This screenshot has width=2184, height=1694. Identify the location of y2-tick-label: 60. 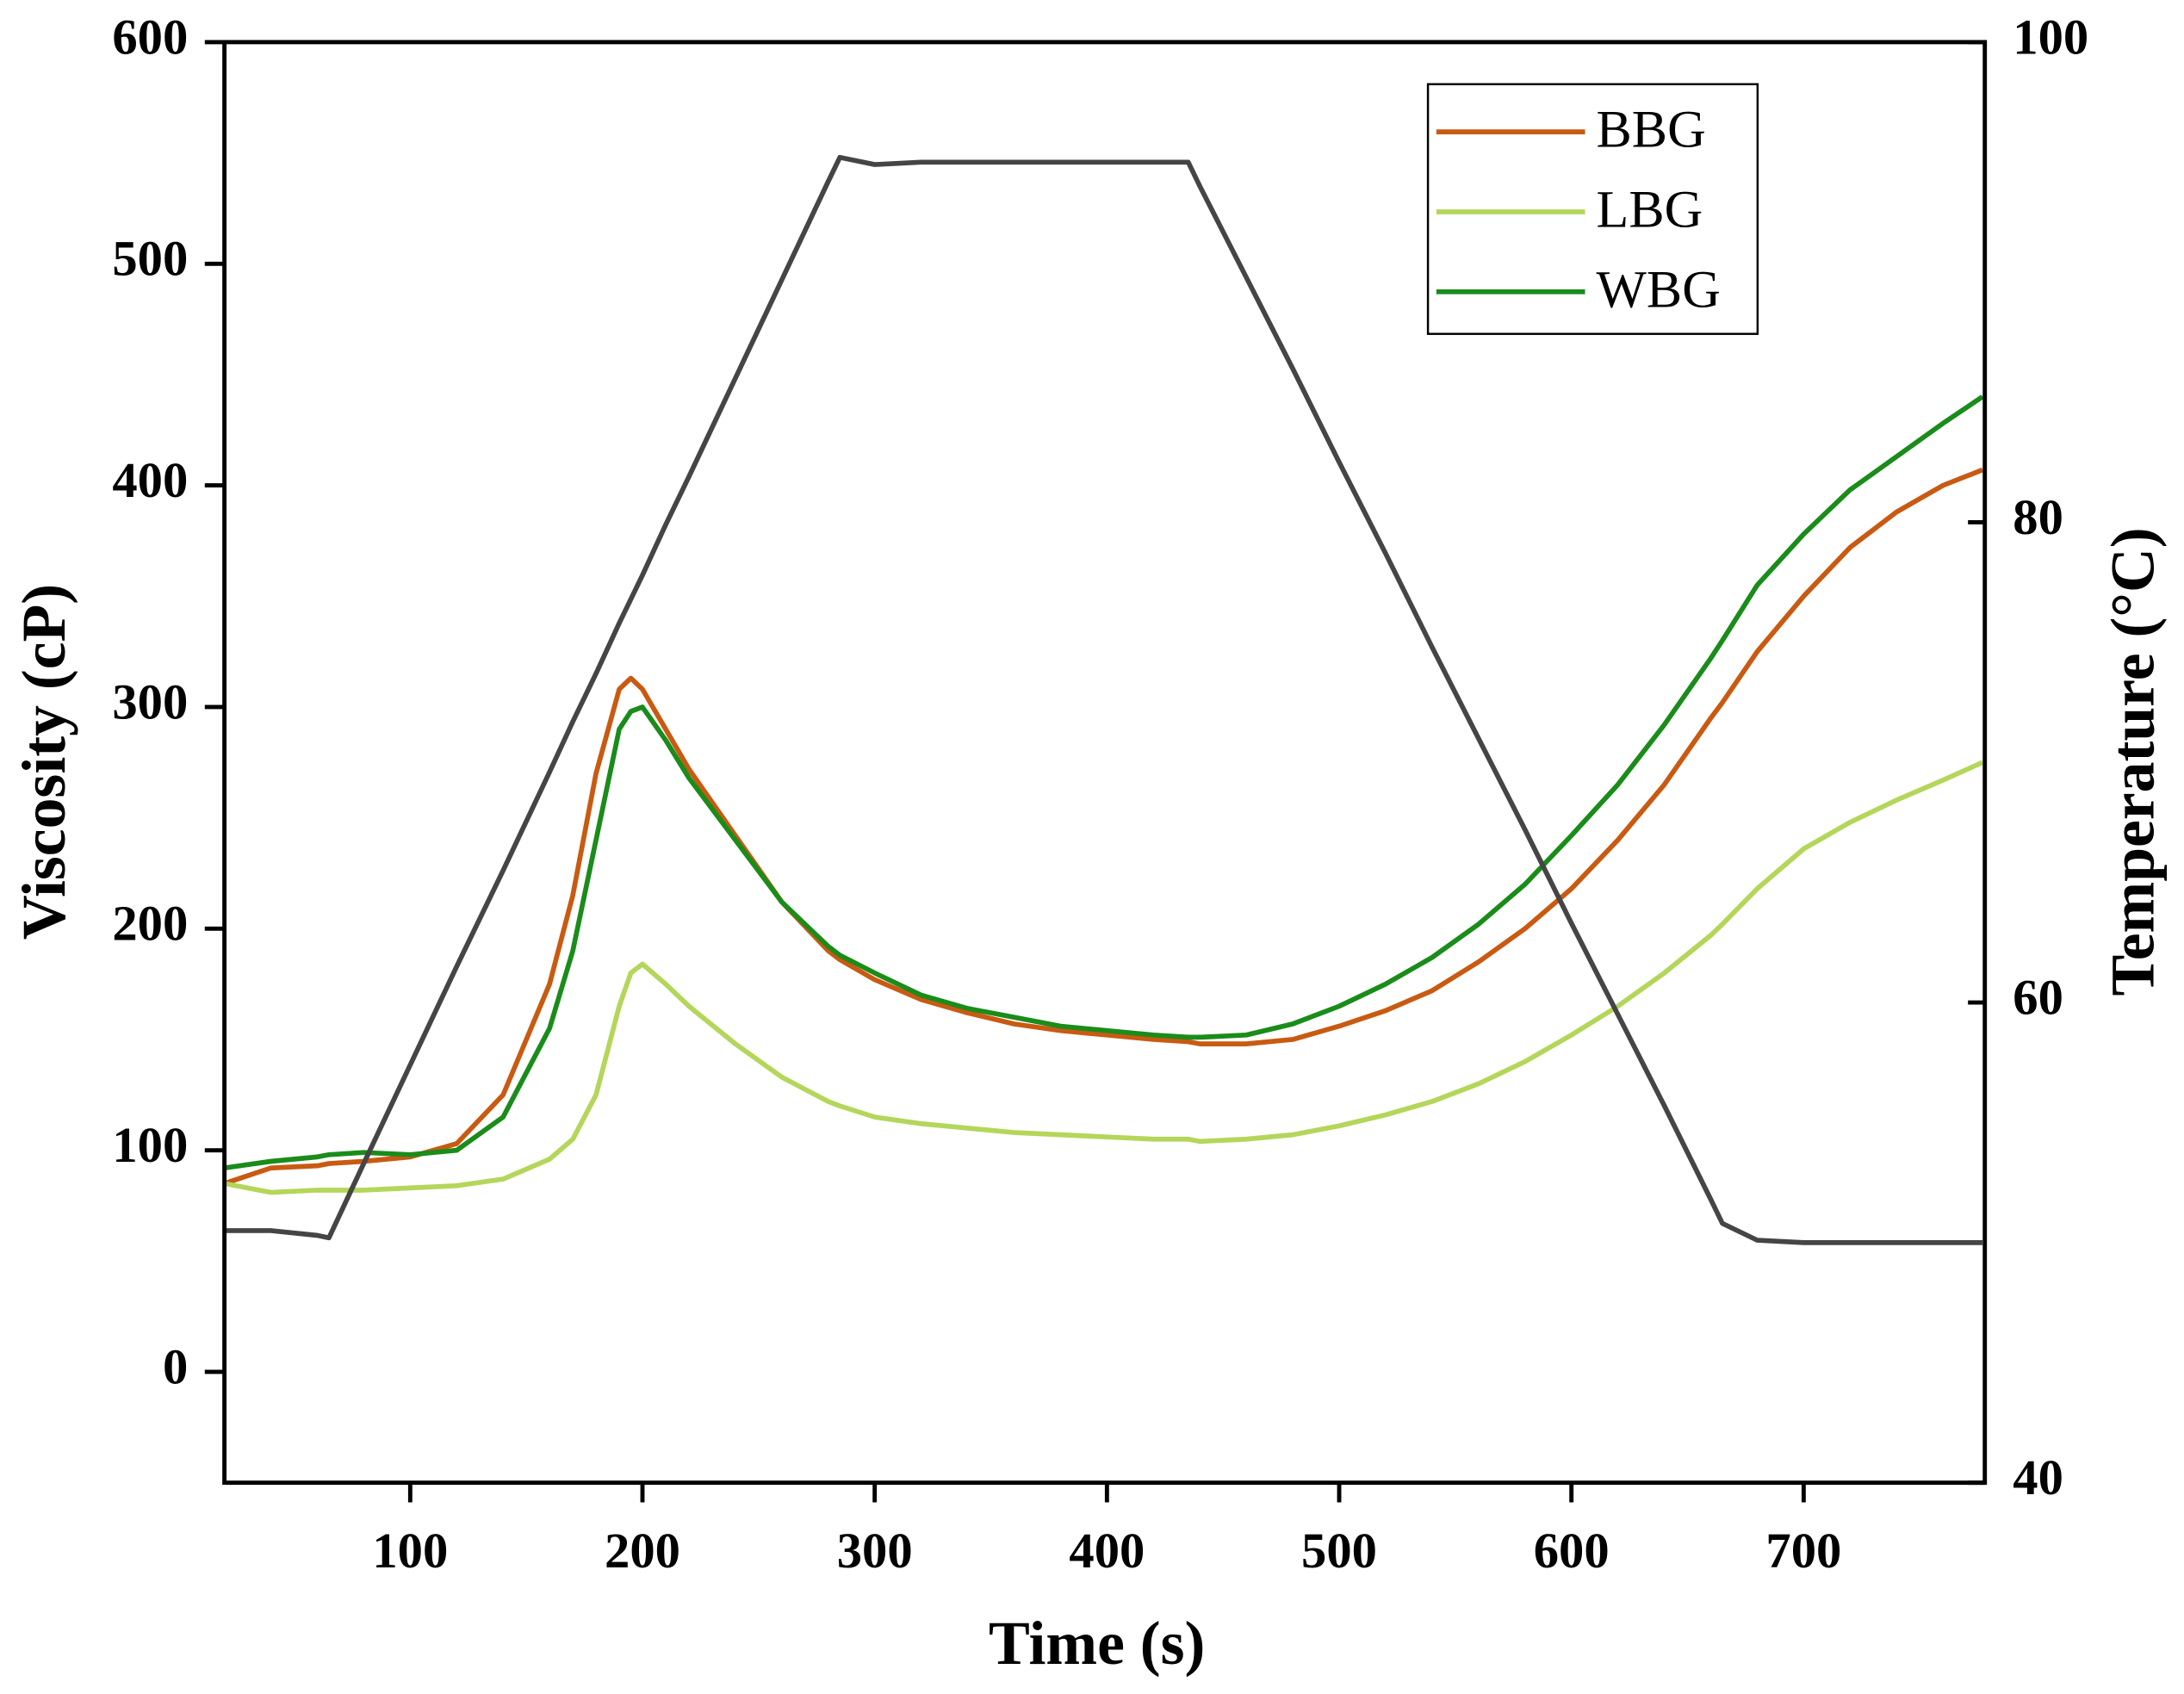
(2038, 998).